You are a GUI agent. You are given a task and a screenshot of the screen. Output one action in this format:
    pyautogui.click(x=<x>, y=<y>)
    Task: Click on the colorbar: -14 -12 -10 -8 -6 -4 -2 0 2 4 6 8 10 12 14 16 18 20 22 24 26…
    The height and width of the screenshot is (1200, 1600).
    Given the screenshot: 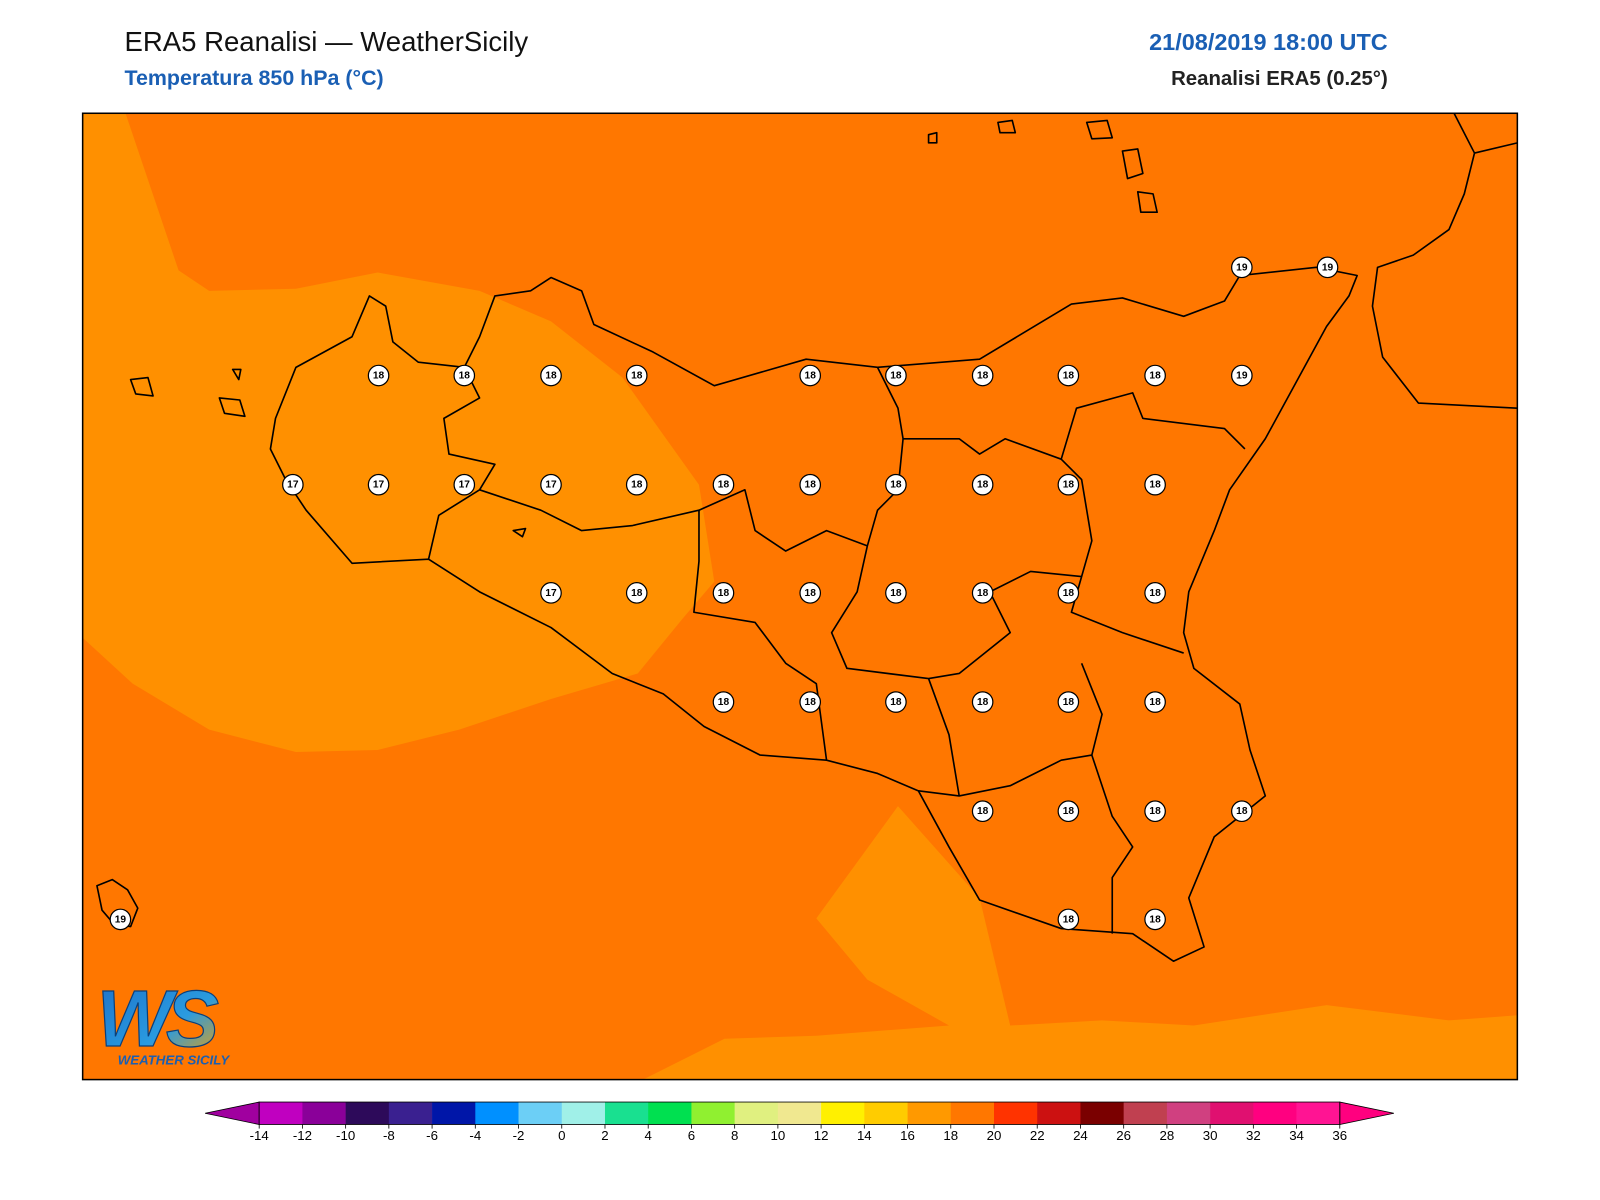 What is the action you would take?
    pyautogui.click(x=799, y=1122)
    